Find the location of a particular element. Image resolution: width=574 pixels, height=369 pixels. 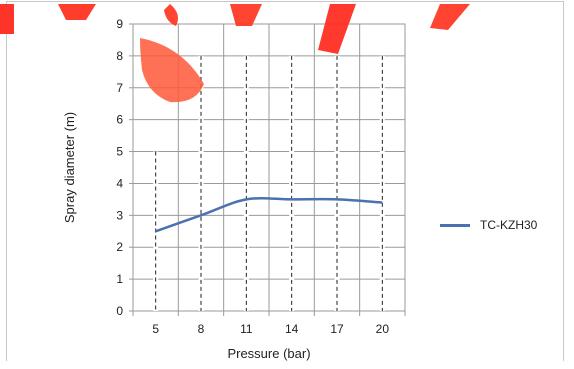

y-axis-title: Spray diameter (m) is located at coordinates (69, 167).